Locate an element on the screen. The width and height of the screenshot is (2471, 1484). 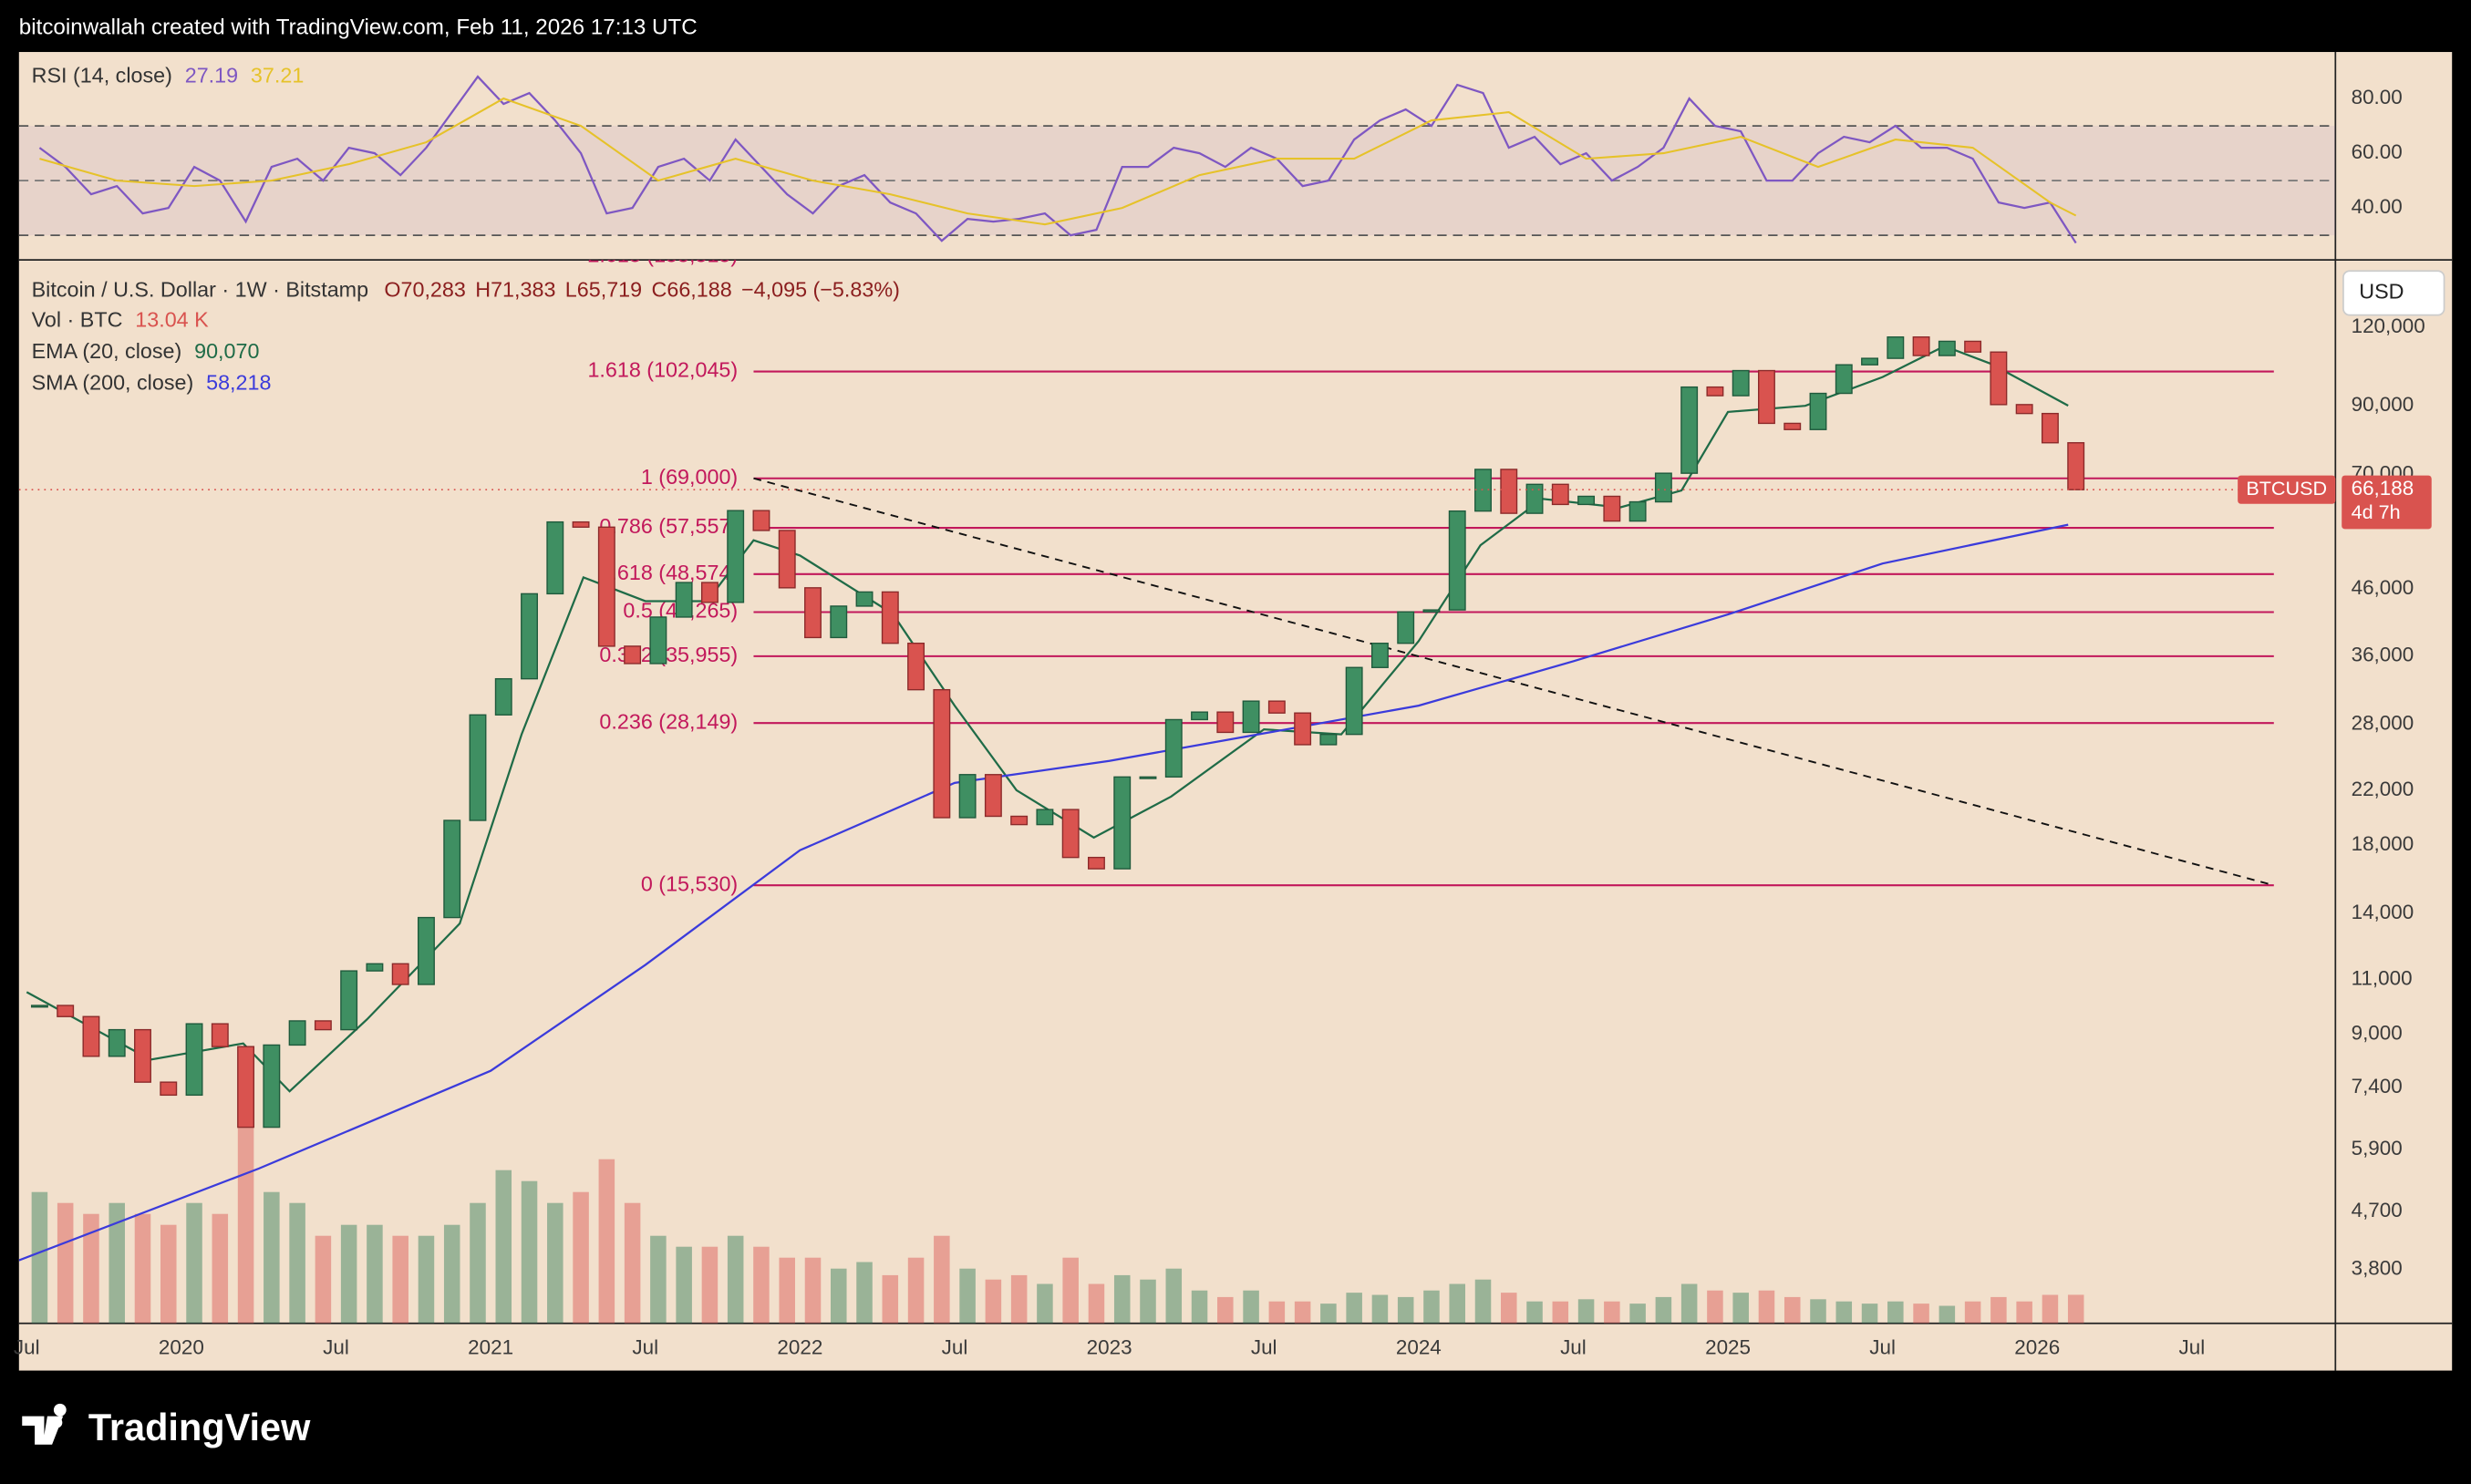
time-tick-label: 2020 is located at coordinates (181, 1346).